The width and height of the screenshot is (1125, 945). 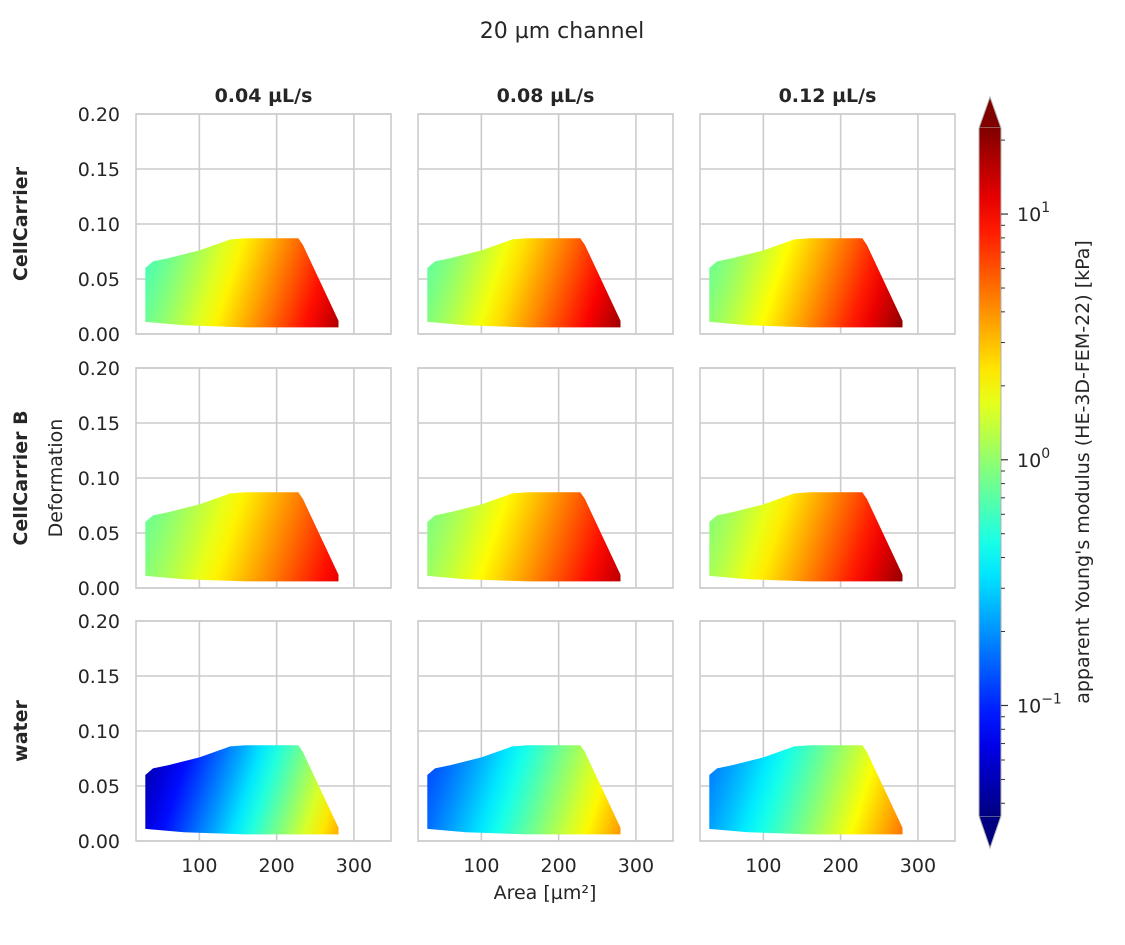 What do you see at coordinates (545, 893) in the screenshot?
I see `x-axis-label: Area [µm²]` at bounding box center [545, 893].